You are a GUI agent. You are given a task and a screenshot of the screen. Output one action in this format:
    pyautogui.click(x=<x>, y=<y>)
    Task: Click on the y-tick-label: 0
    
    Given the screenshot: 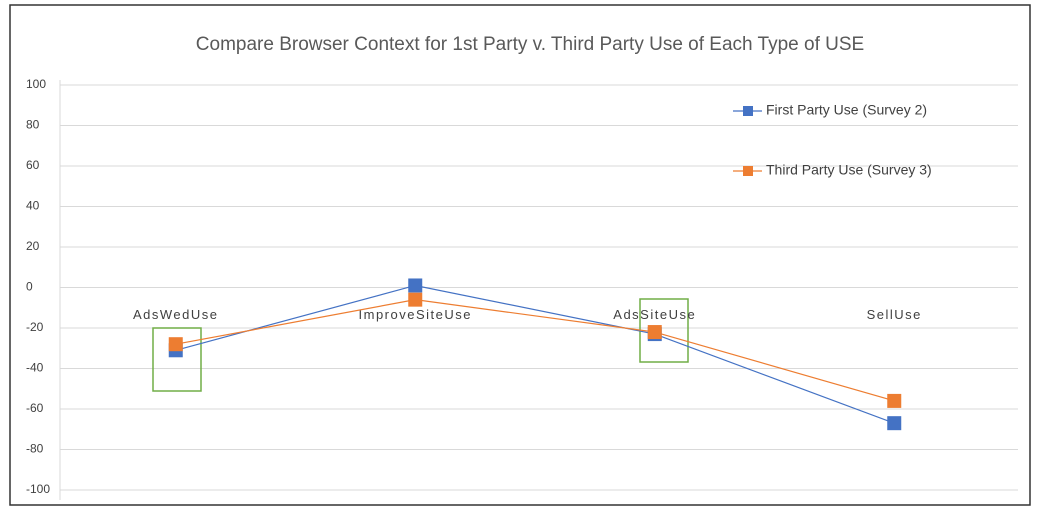 What is the action you would take?
    pyautogui.click(x=29, y=287)
    